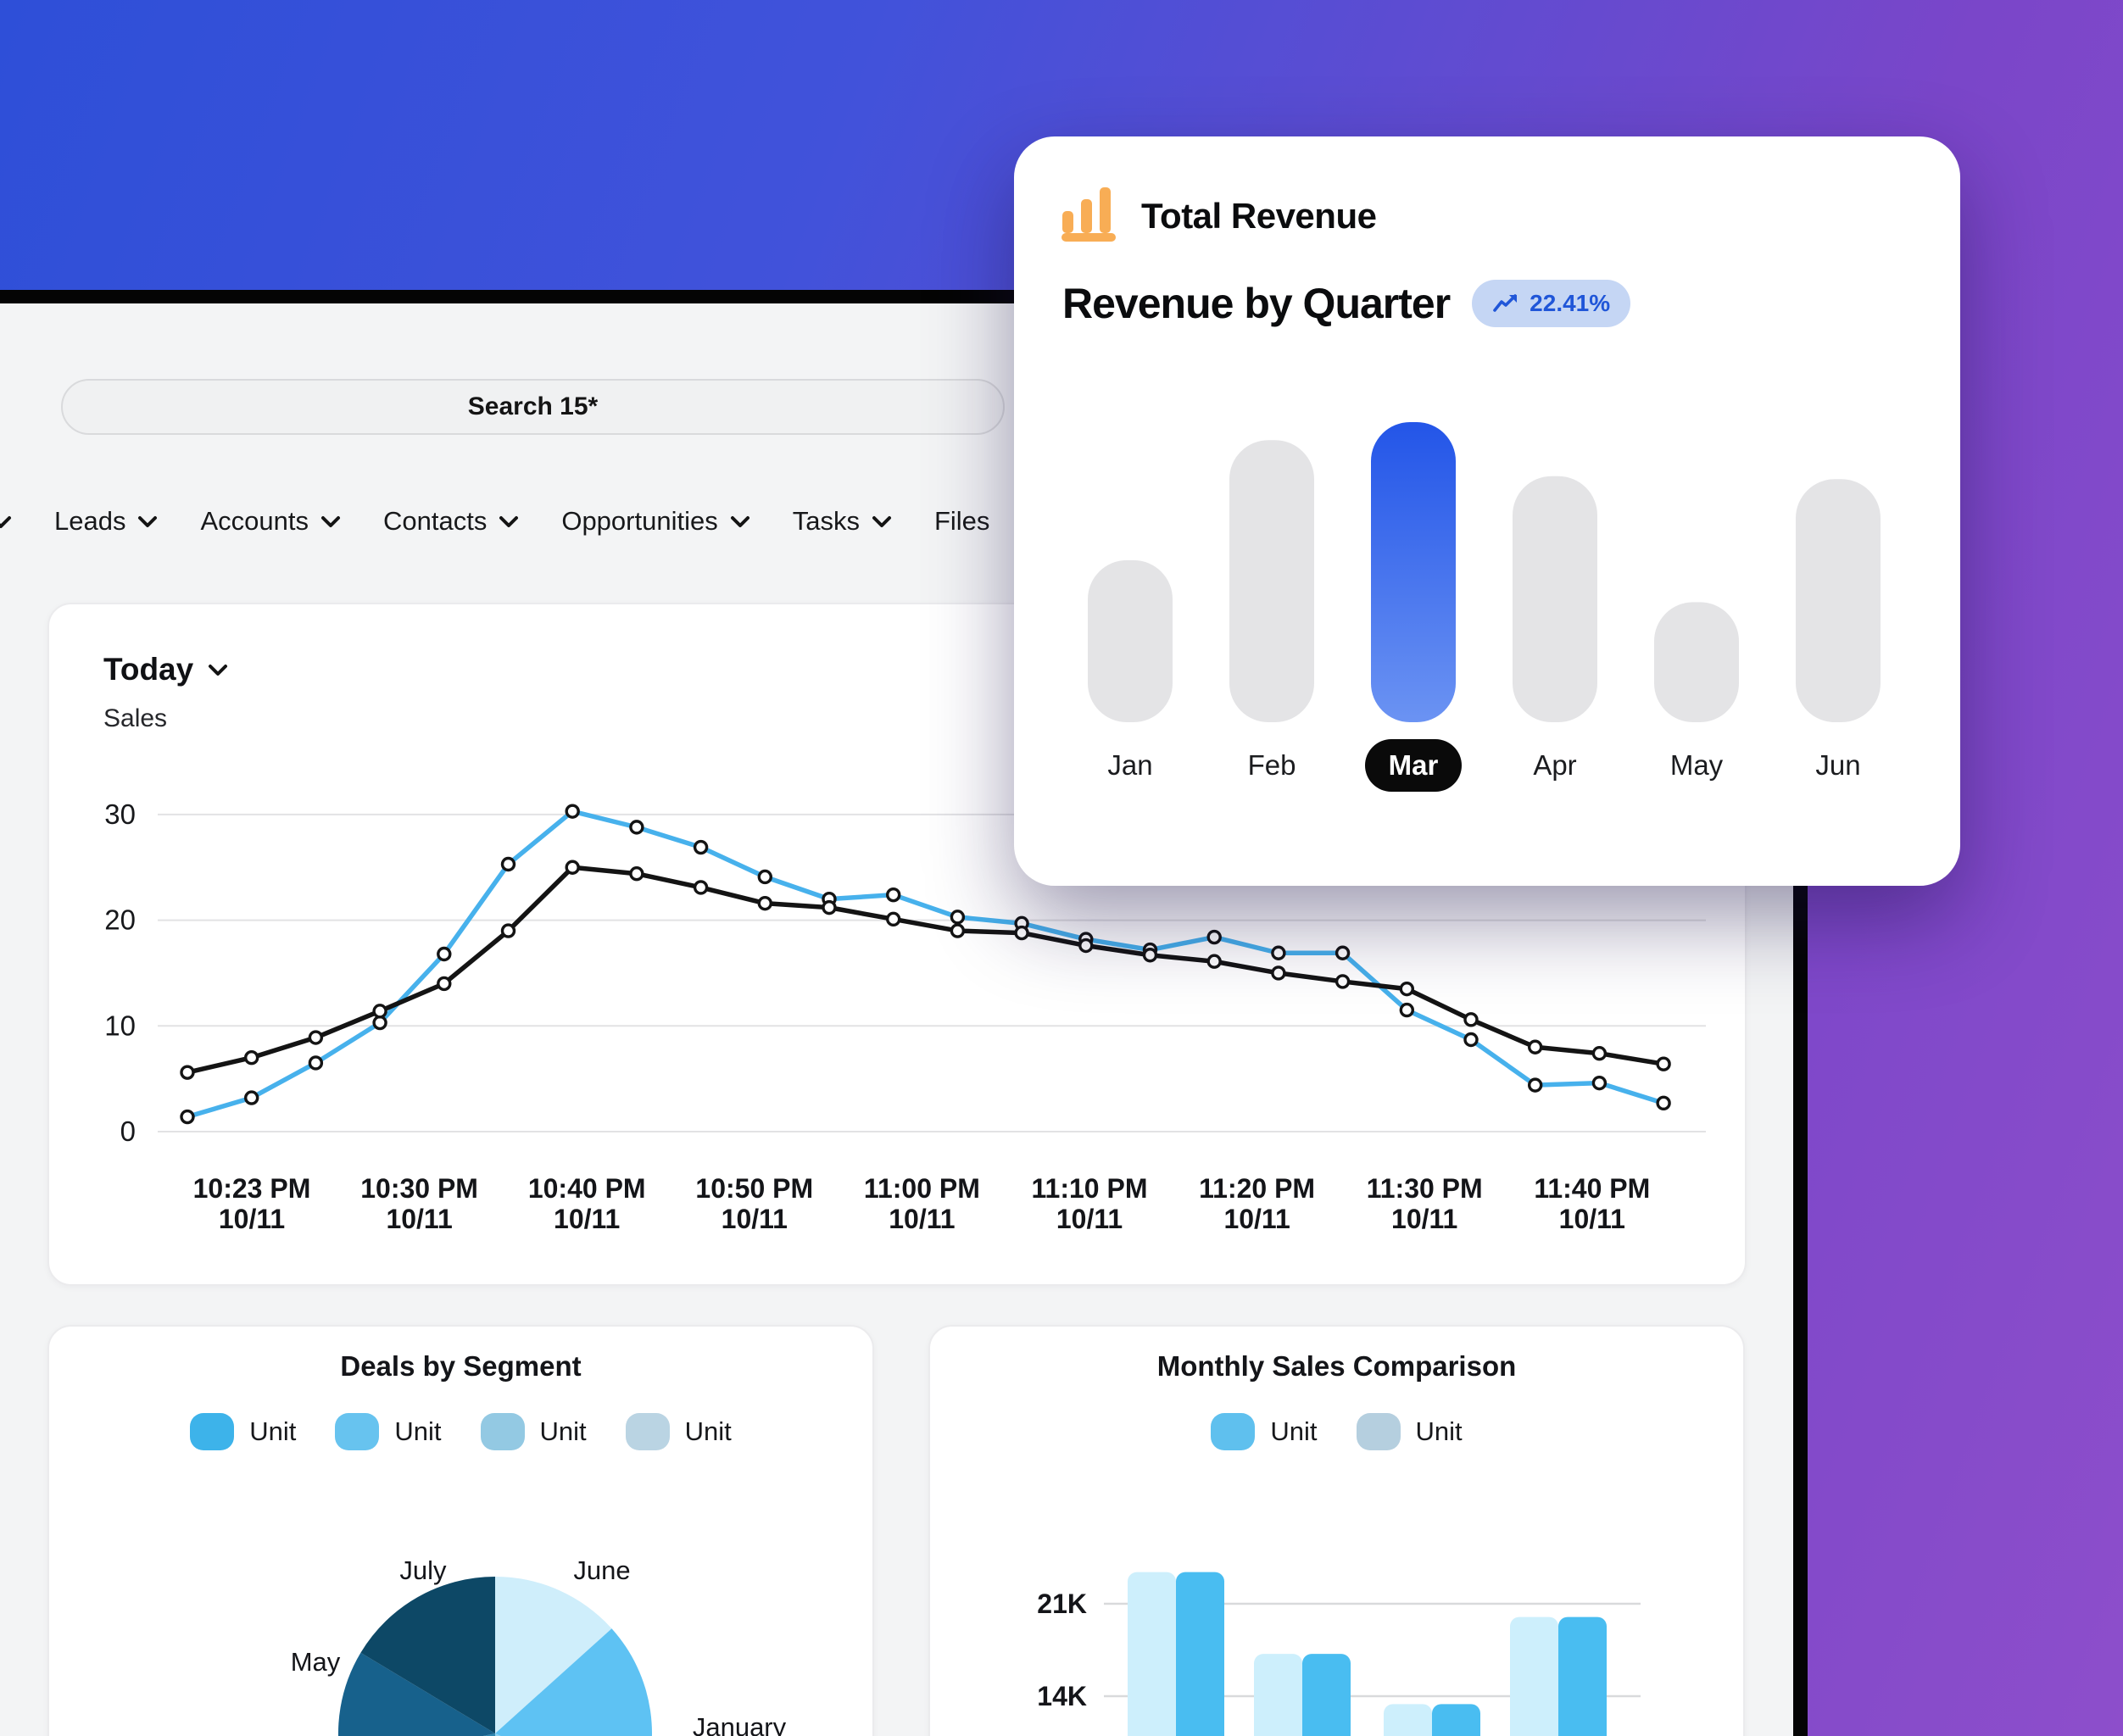  Describe the element at coordinates (656, 521) in the screenshot. I see `nav-item-opportunities: Opportunities` at that location.